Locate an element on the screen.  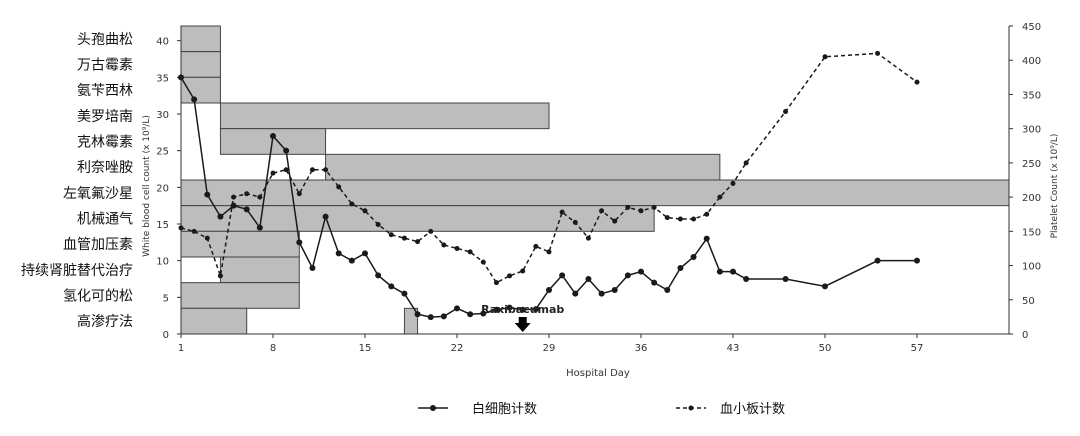
treatment-label: 血管加压素 is located at coordinates (98, 245).